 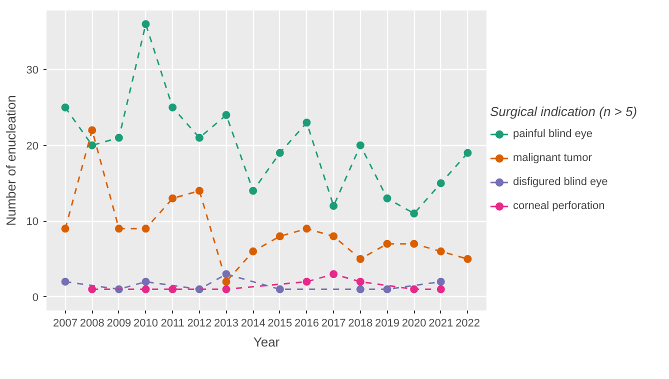 I want to click on x-tick-label: 2016, so click(x=306, y=324).